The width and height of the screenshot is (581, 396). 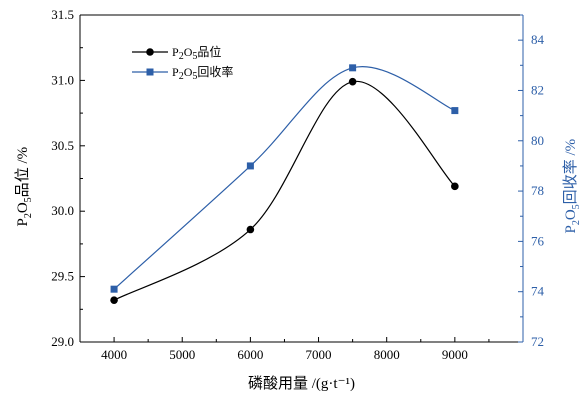 What do you see at coordinates (250, 354) in the screenshot?
I see `x-tick-label: 6000` at bounding box center [250, 354].